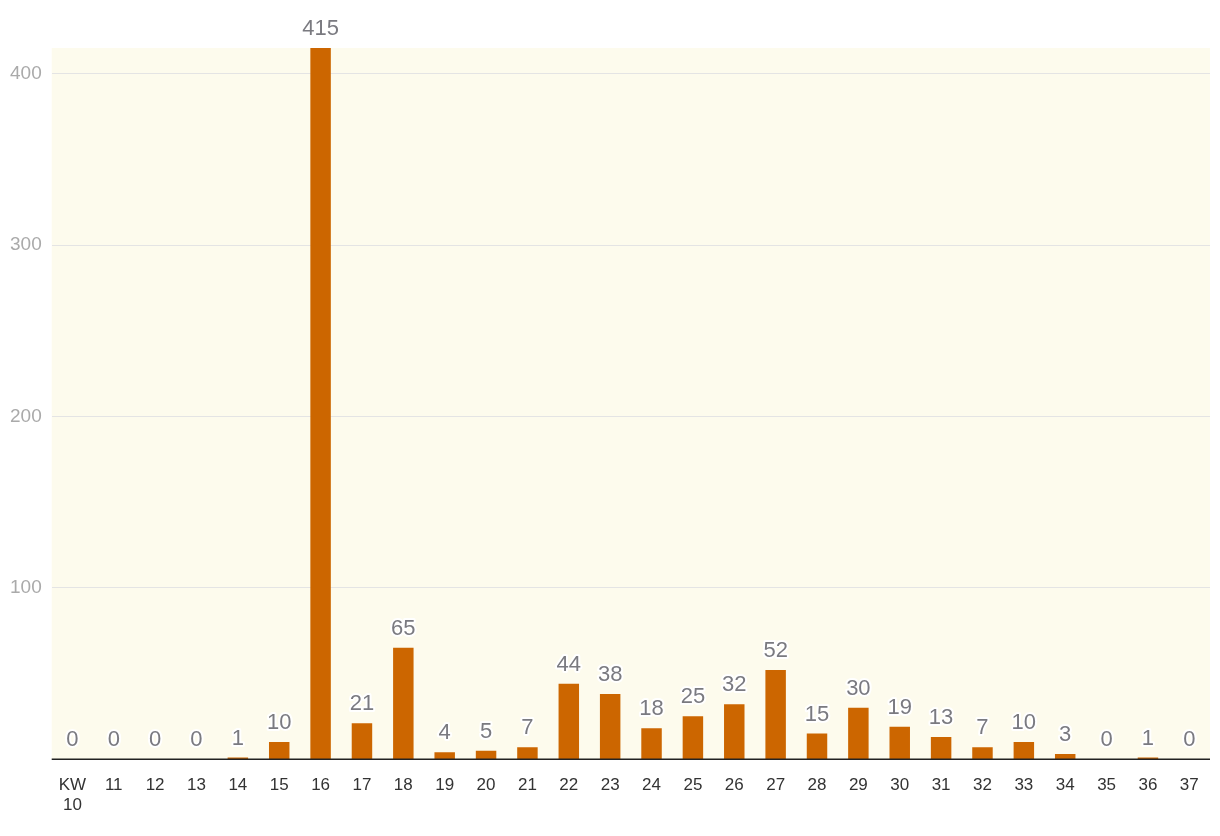  I want to click on data-label: 21, so click(362, 703).